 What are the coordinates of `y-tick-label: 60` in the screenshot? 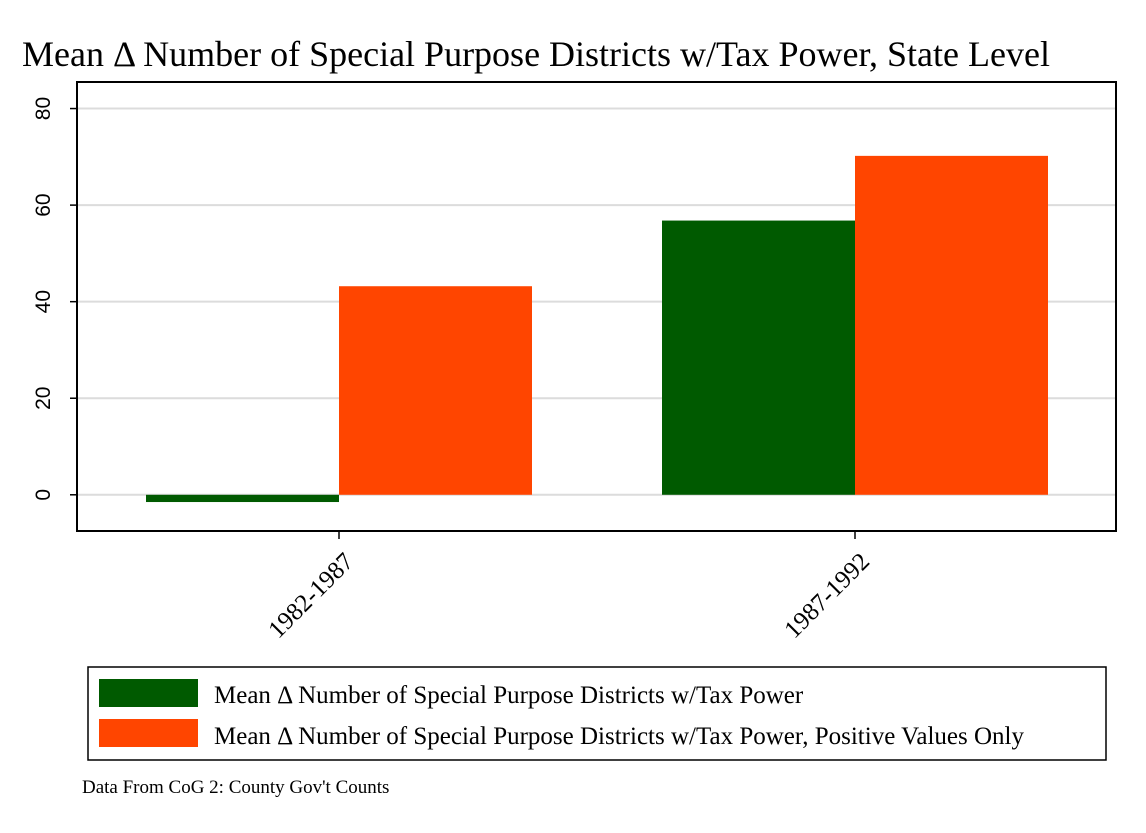 It's located at (43, 204).